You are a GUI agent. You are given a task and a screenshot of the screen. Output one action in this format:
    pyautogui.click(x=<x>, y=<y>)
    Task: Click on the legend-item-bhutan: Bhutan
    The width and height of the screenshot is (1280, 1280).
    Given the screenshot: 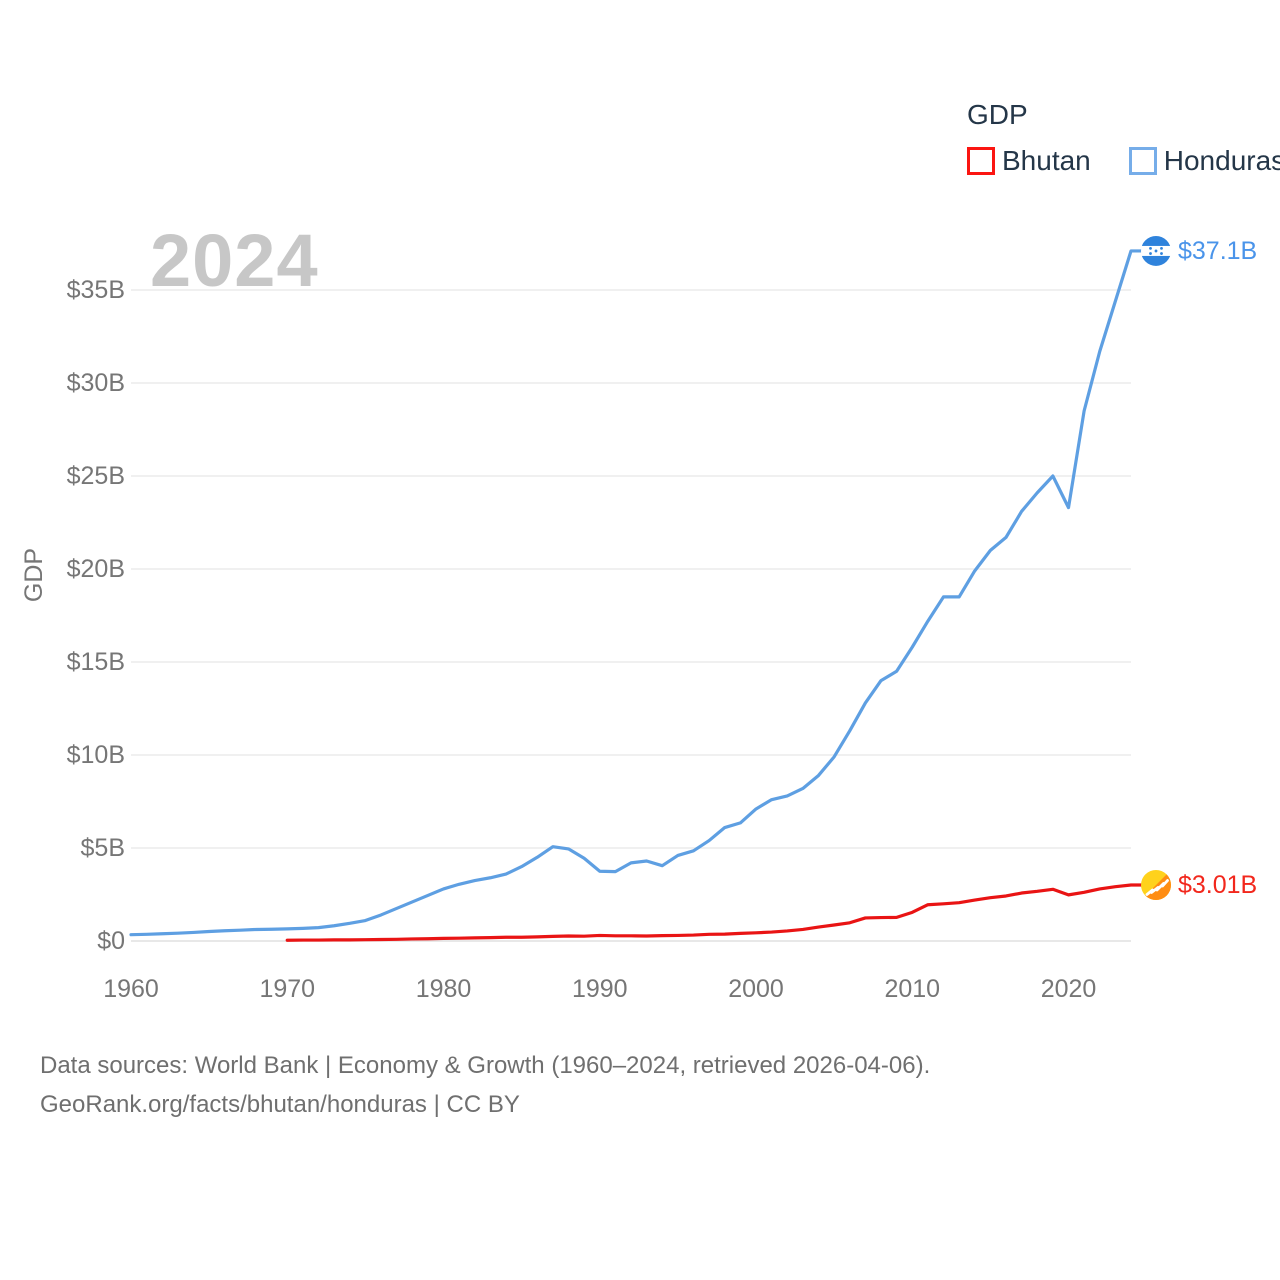 What is the action you would take?
    pyautogui.click(x=1029, y=161)
    